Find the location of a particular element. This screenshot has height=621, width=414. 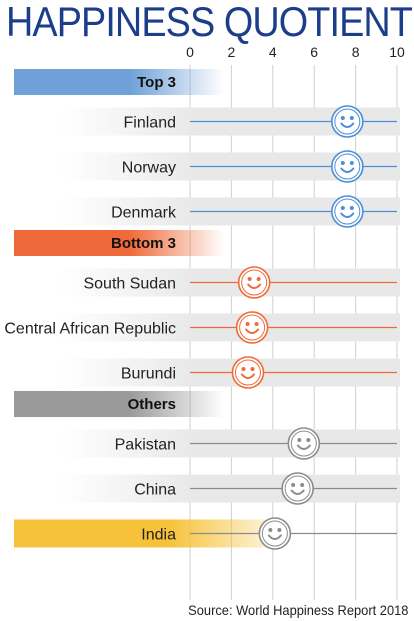

x-axis-ticks: 0 2 4 6 8 10 is located at coordinates (295, 52).